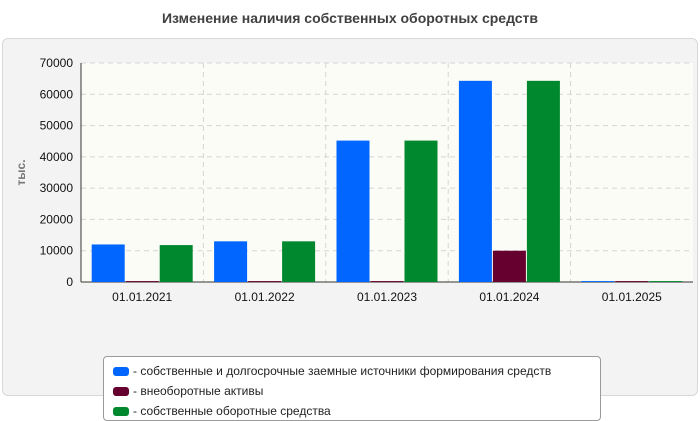 The image size is (700, 421). What do you see at coordinates (232, 411) in the screenshot?
I see `legend-label: - собственные оборотные средства` at bounding box center [232, 411].